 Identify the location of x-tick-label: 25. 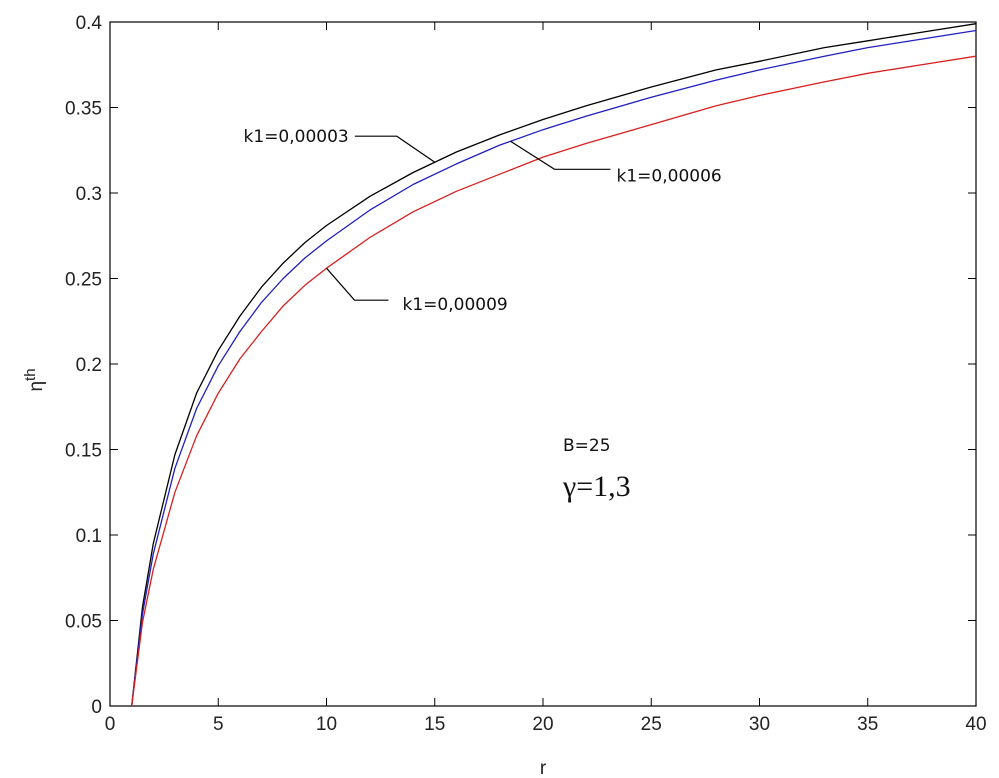
(651, 724).